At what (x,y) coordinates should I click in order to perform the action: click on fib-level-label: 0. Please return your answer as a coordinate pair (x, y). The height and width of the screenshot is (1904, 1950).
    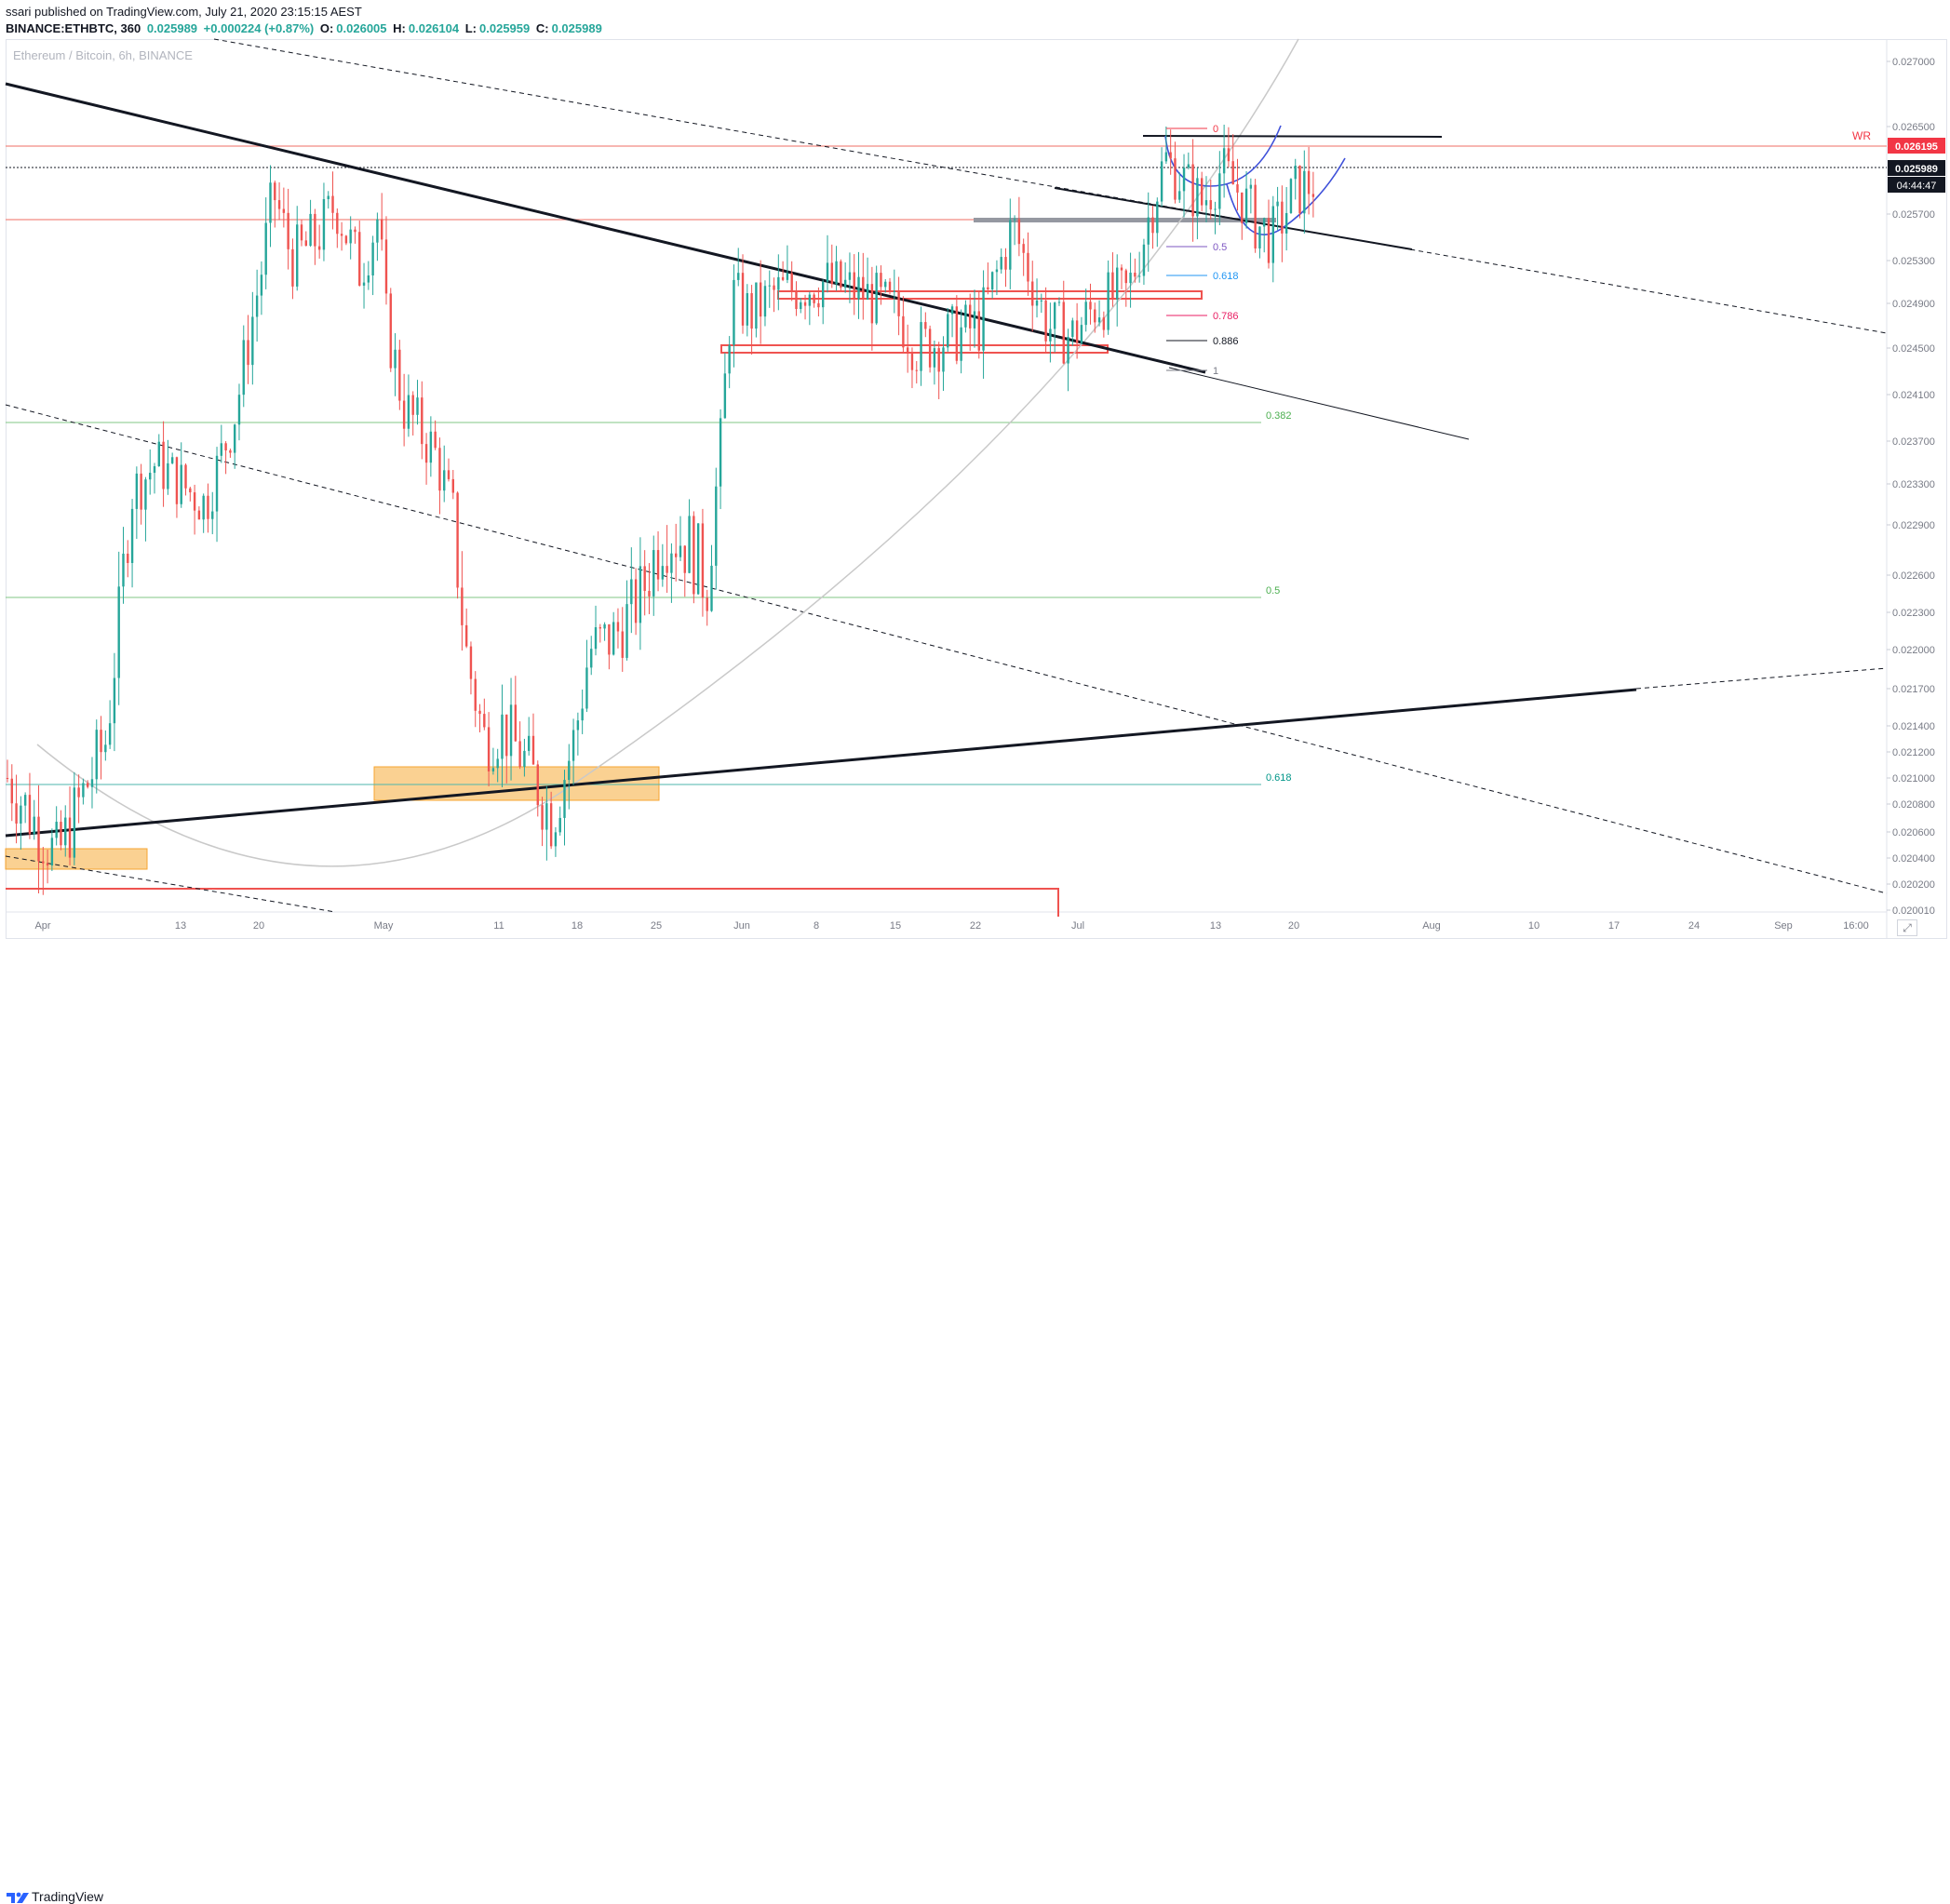
    Looking at the image, I should click on (1215, 129).